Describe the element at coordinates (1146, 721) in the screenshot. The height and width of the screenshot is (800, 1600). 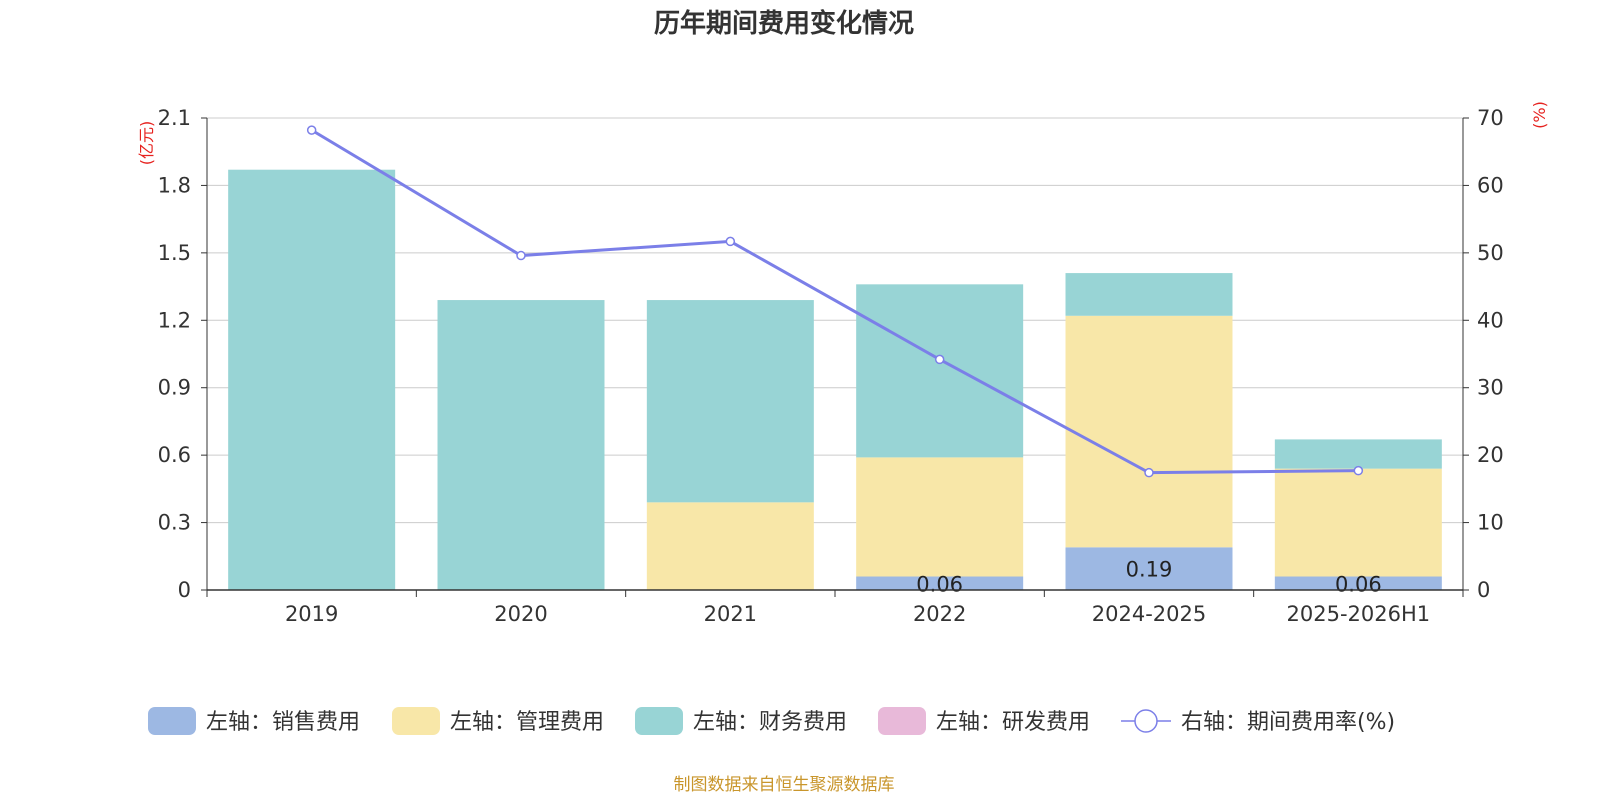
I see `legend-marker` at that location.